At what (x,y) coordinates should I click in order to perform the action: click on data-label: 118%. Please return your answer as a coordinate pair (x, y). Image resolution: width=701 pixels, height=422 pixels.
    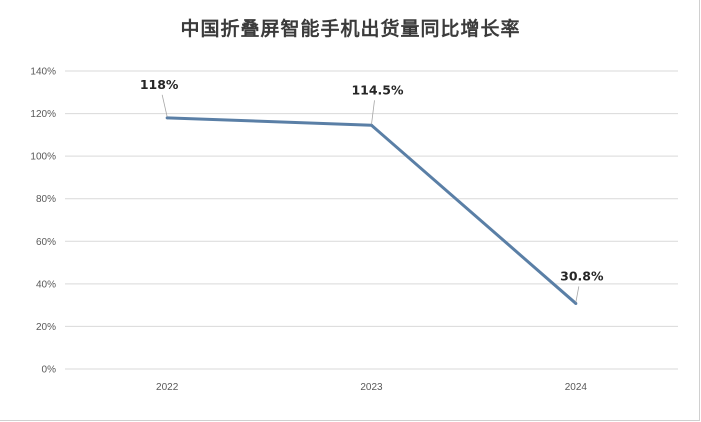
    Looking at the image, I should click on (159, 84).